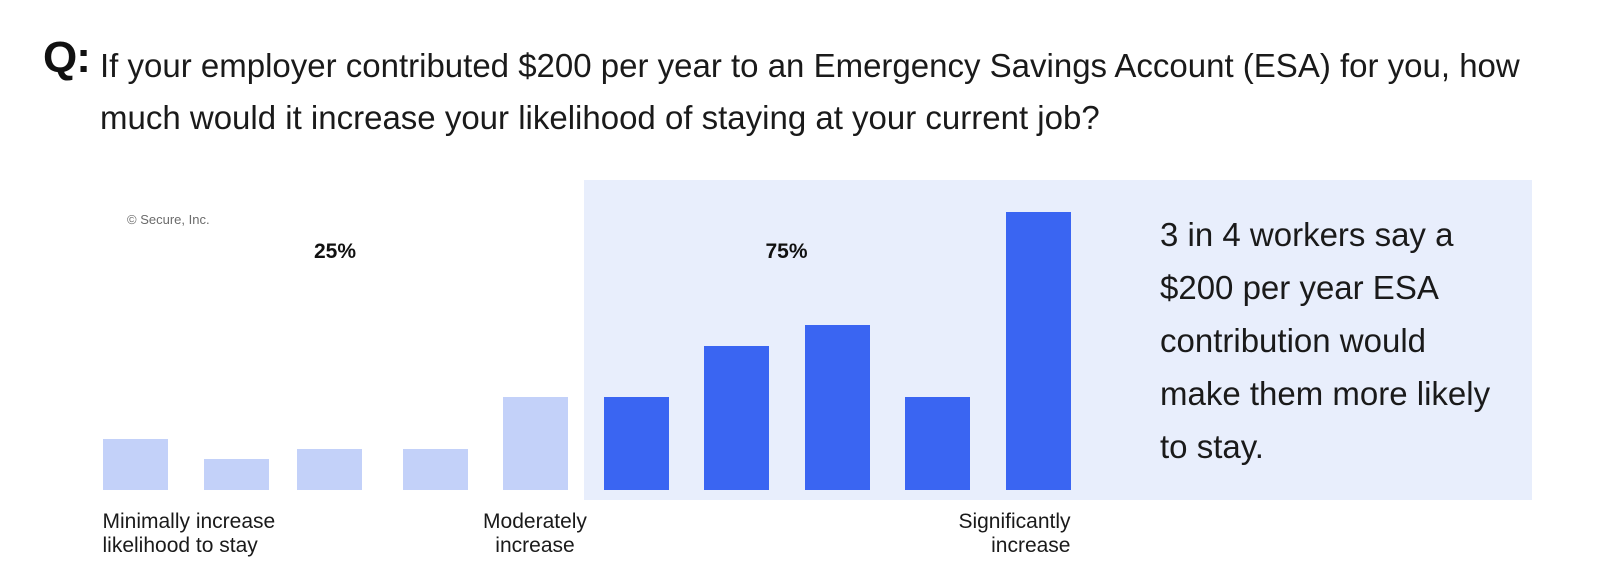  I want to click on scale-label-3: Significantly increase, so click(1014, 533).